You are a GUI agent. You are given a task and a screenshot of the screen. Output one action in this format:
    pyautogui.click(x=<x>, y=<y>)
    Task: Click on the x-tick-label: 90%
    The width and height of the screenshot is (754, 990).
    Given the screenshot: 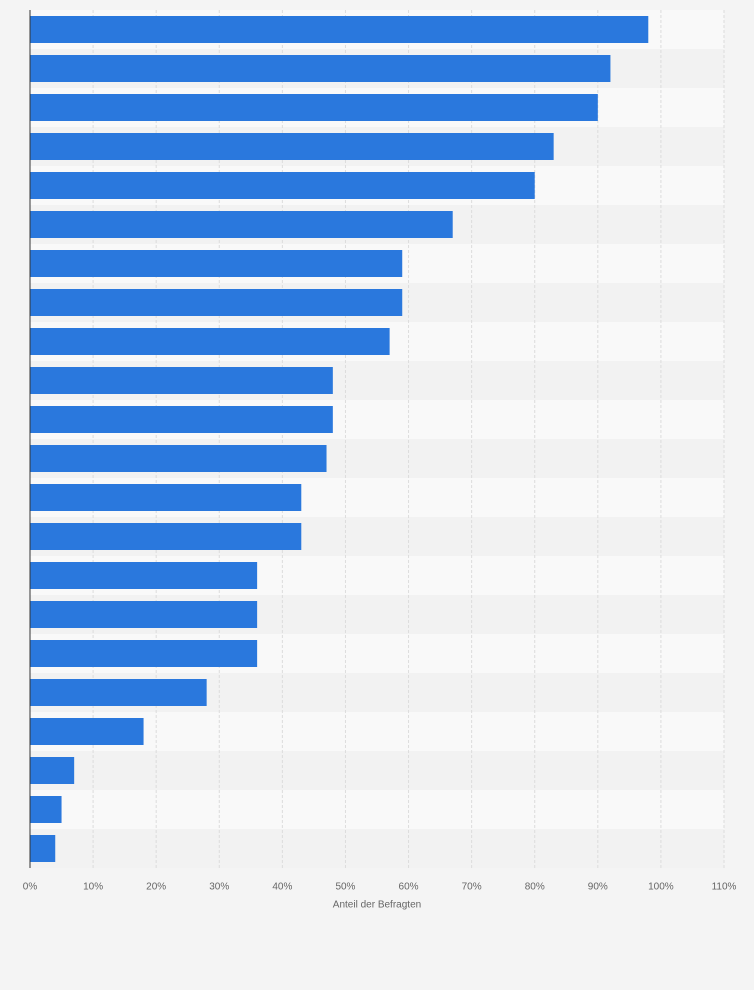 What is the action you would take?
    pyautogui.click(x=598, y=887)
    